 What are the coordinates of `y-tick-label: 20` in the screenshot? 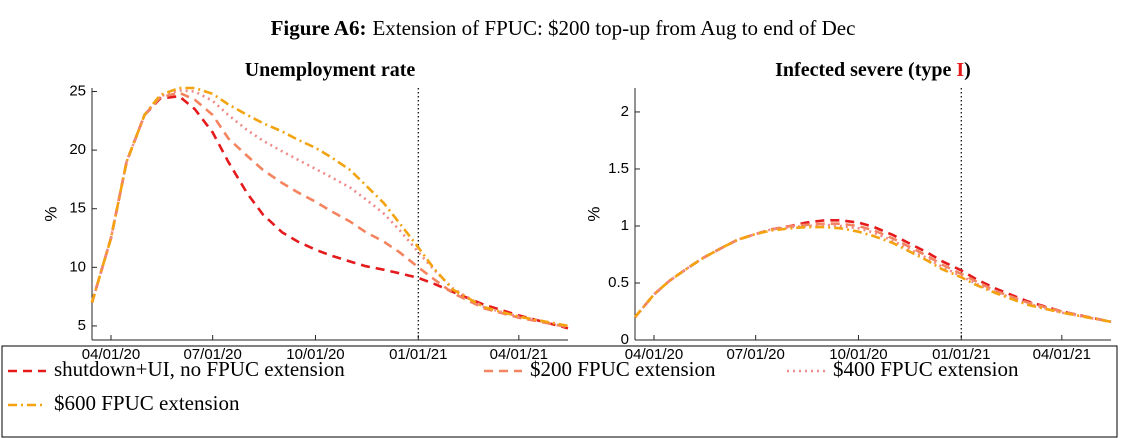 It's located at (77, 149).